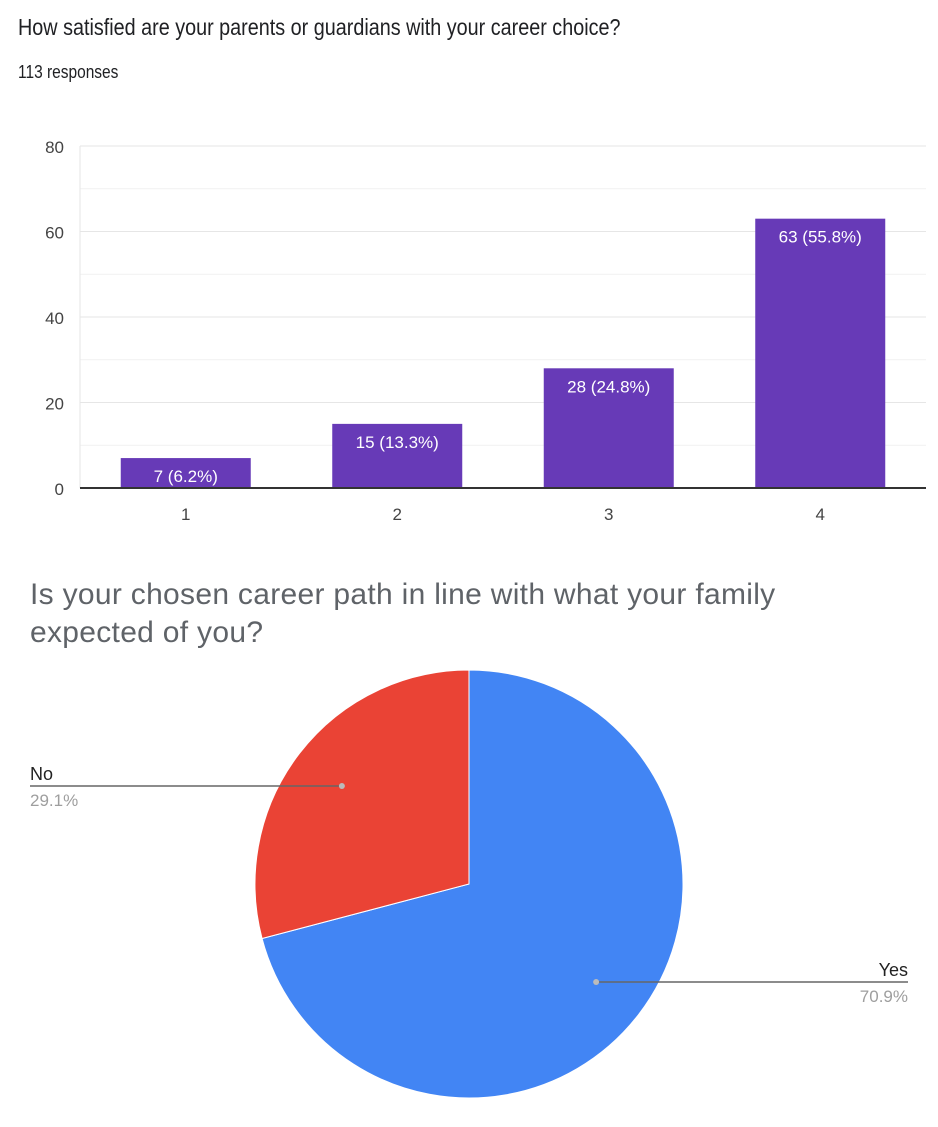 This screenshot has height=1127, width=938. Describe the element at coordinates (362, 804) in the screenshot. I see `pie-slice-no` at that location.